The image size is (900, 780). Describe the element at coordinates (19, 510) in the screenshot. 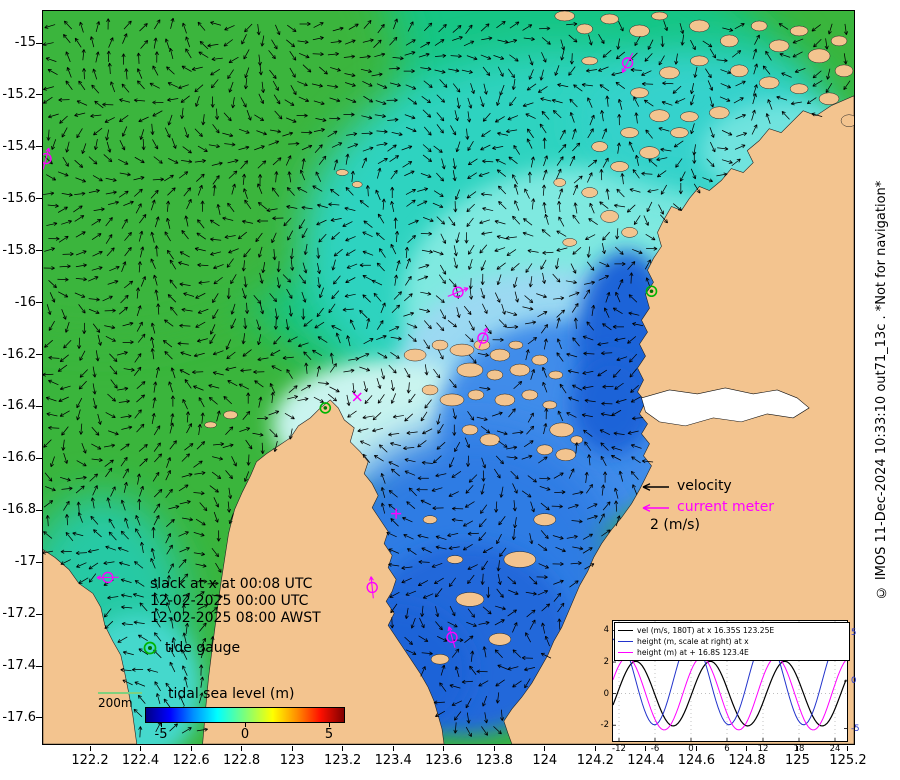

I see `lat-tick-label: -16.8` at that location.